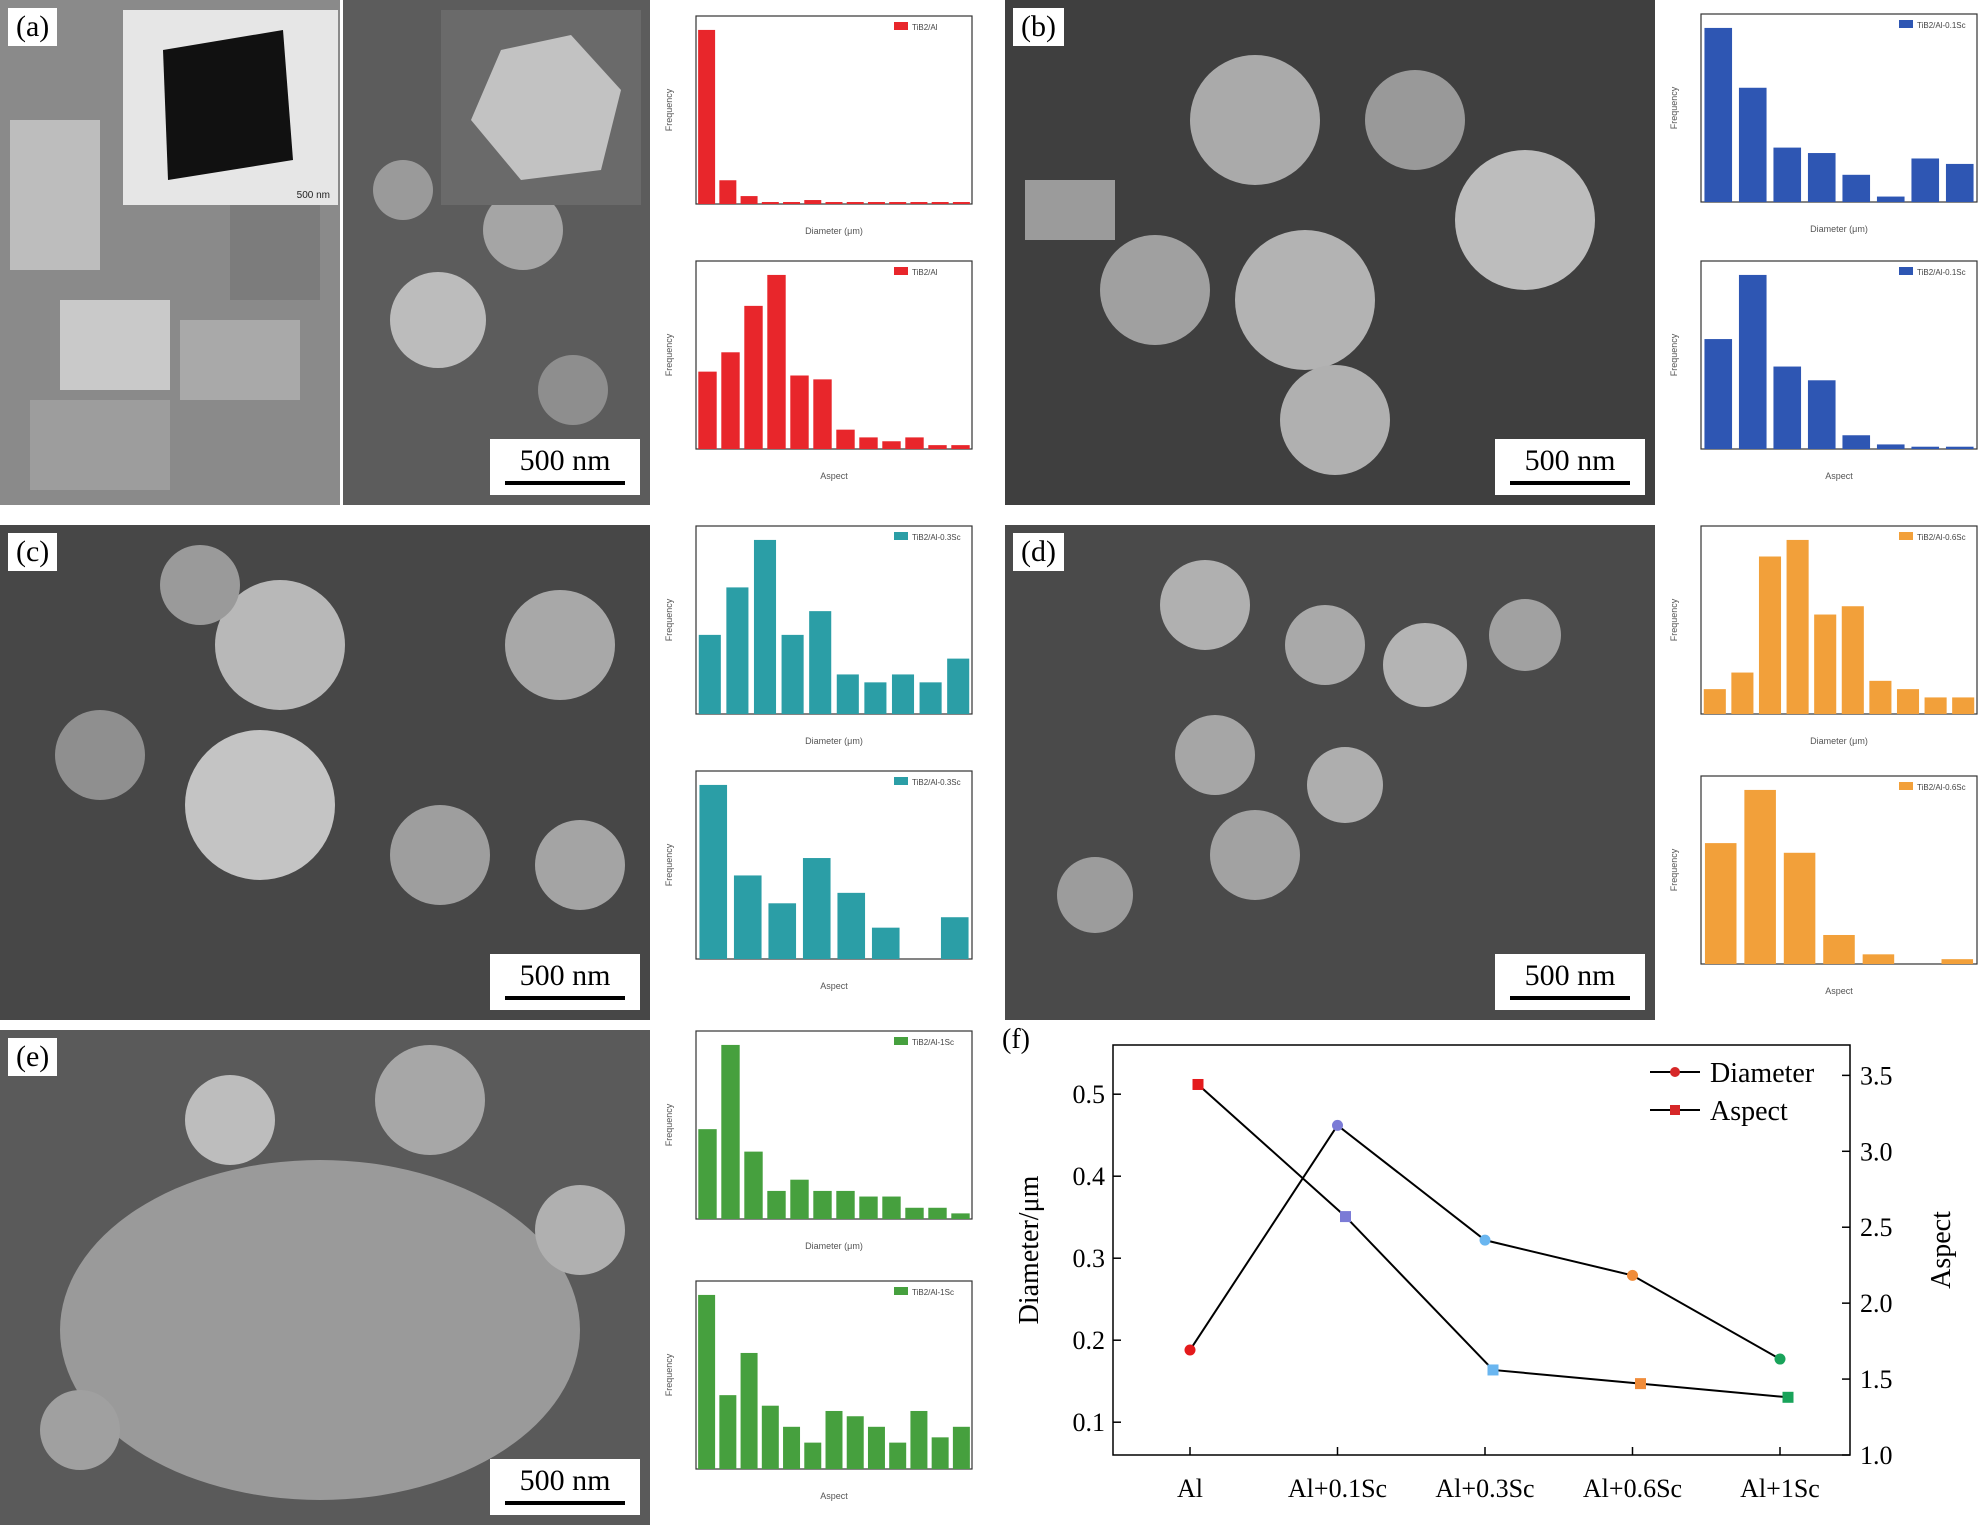 The image size is (1985, 1529). I want to click on right-tick-label: 2.5, so click(1876, 1227).